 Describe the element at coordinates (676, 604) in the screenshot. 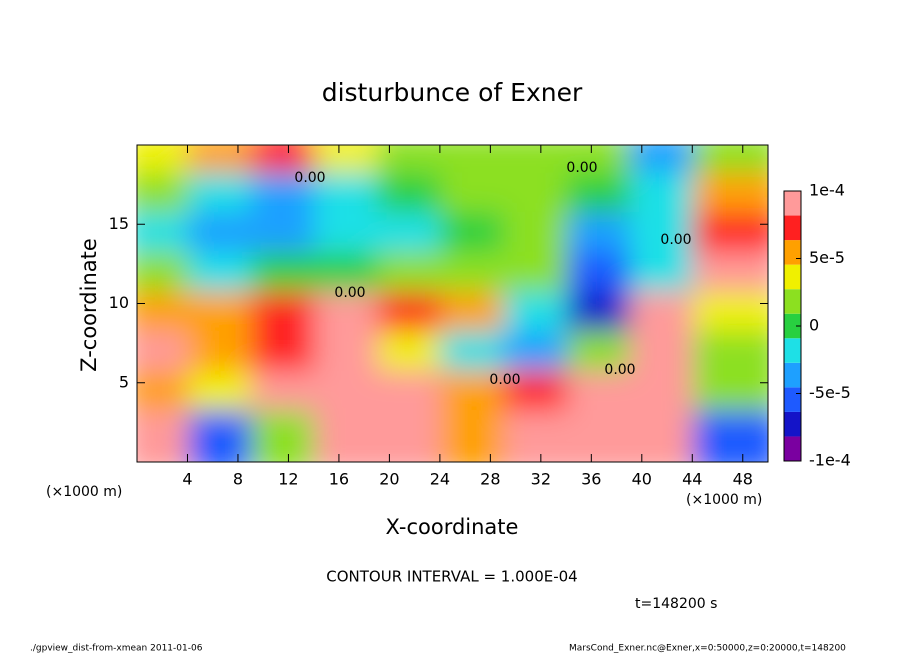

I see `time-label: t=148200 s` at that location.